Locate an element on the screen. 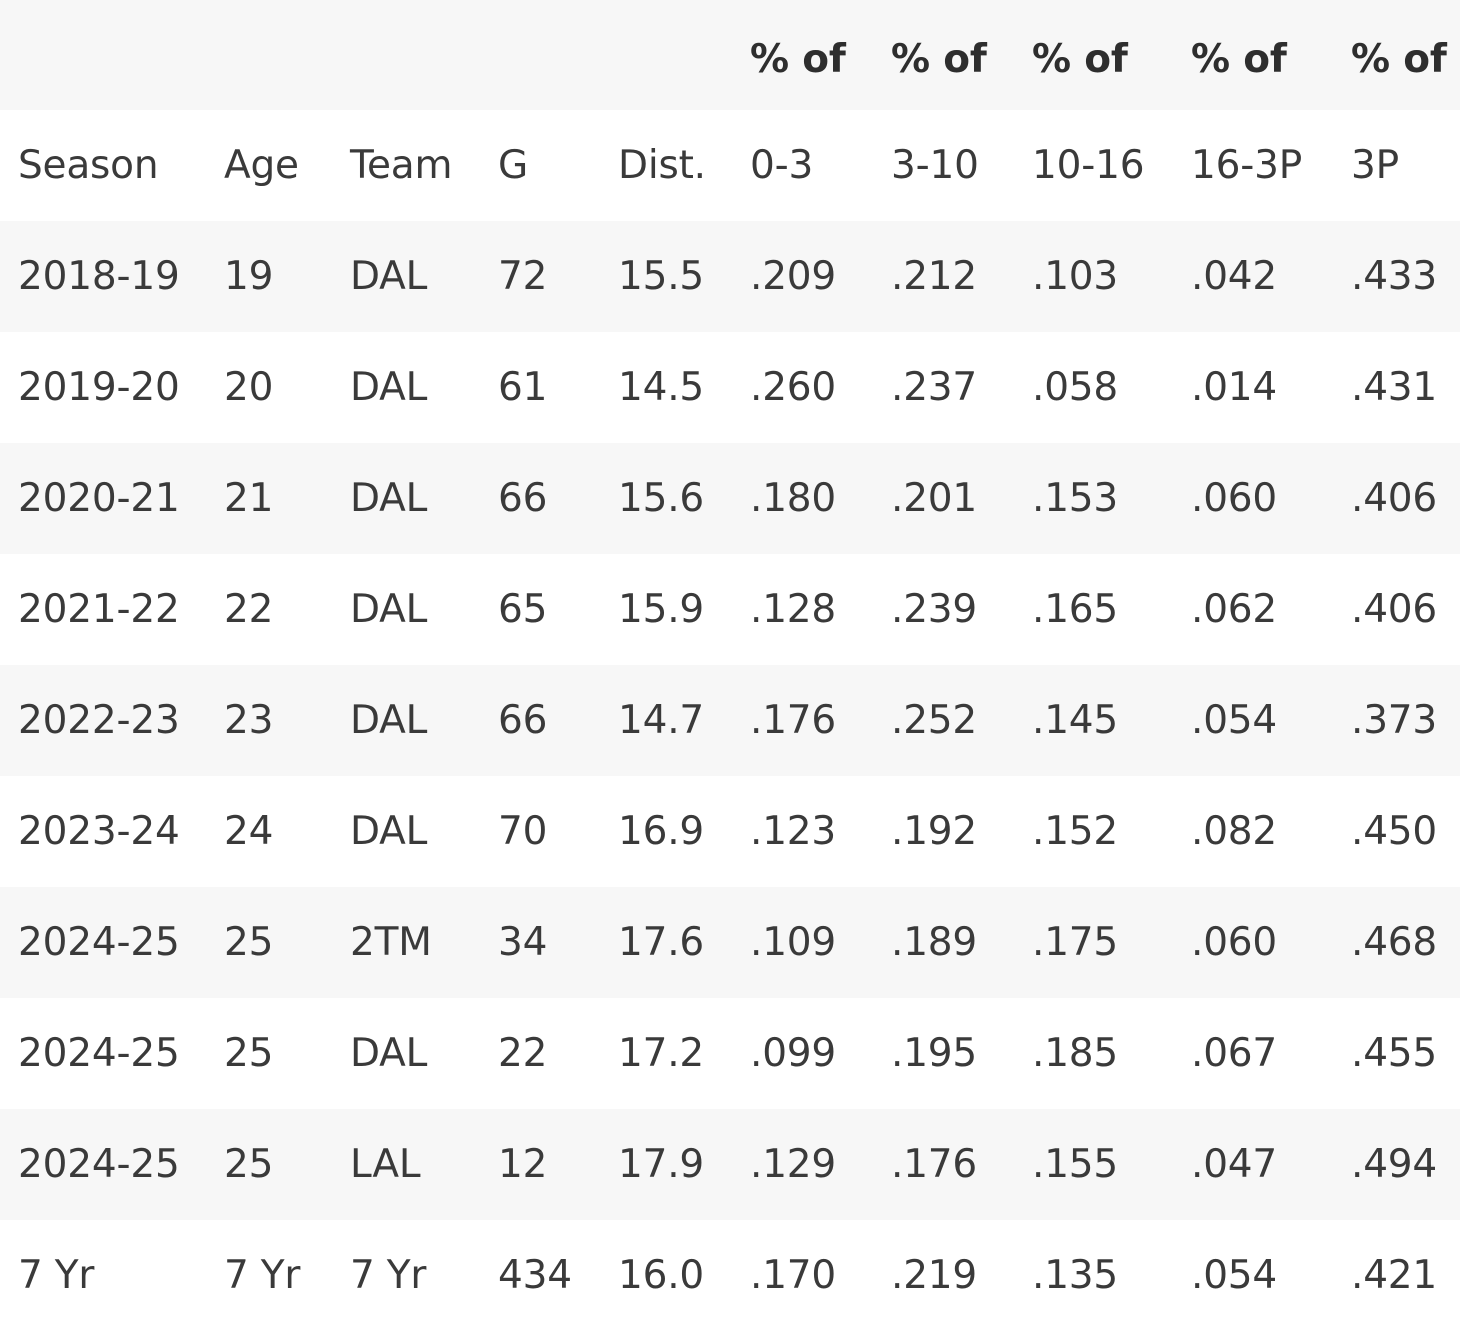 The width and height of the screenshot is (1460, 1337). games-cell: 61 is located at coordinates (523, 387).